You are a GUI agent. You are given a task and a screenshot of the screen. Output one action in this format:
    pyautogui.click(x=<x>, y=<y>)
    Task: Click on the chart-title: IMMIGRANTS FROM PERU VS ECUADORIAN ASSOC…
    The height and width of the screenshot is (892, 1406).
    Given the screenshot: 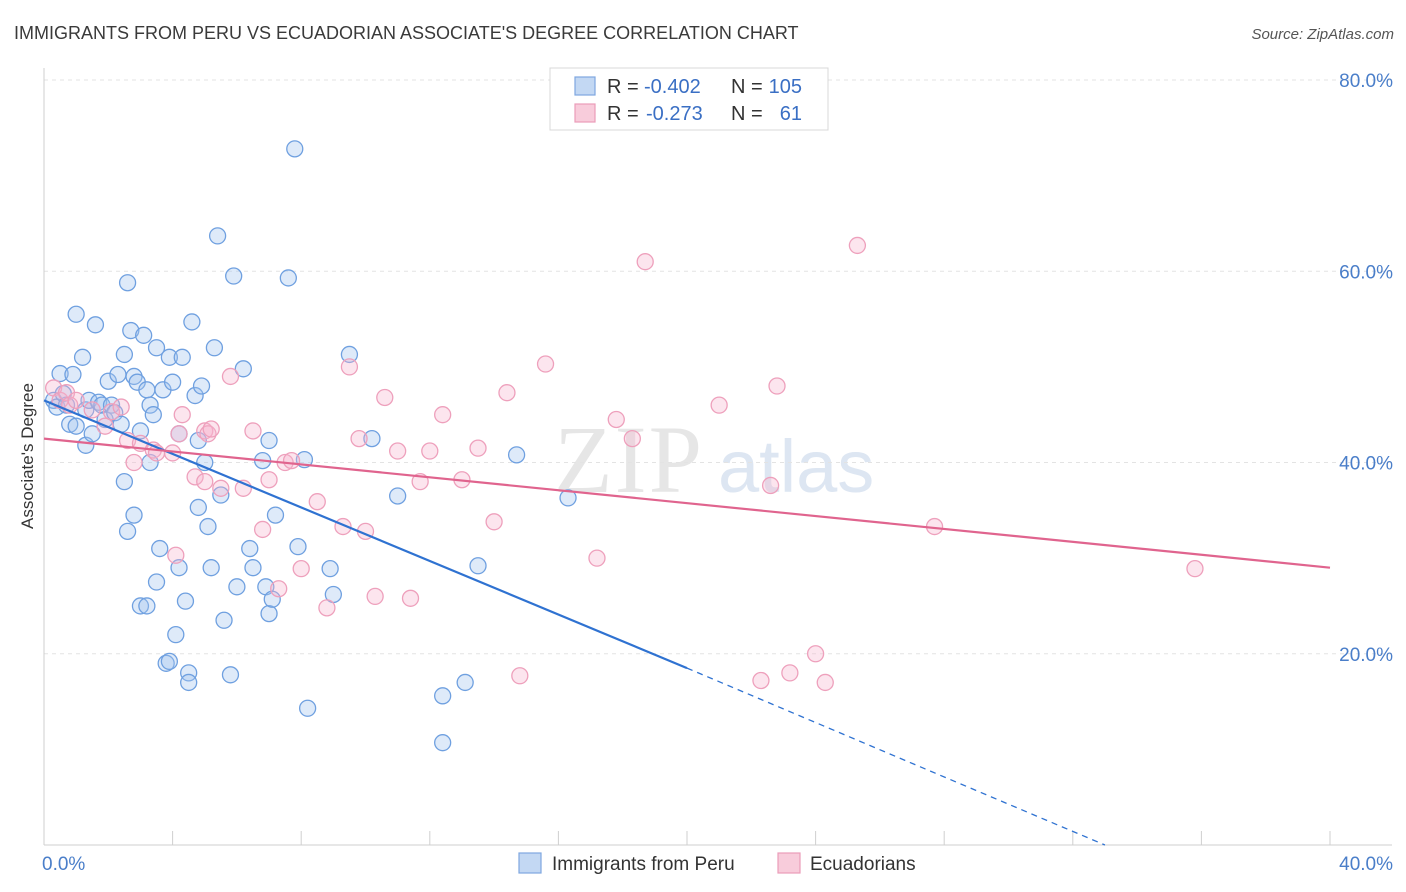 What is the action you would take?
    pyautogui.click(x=406, y=33)
    